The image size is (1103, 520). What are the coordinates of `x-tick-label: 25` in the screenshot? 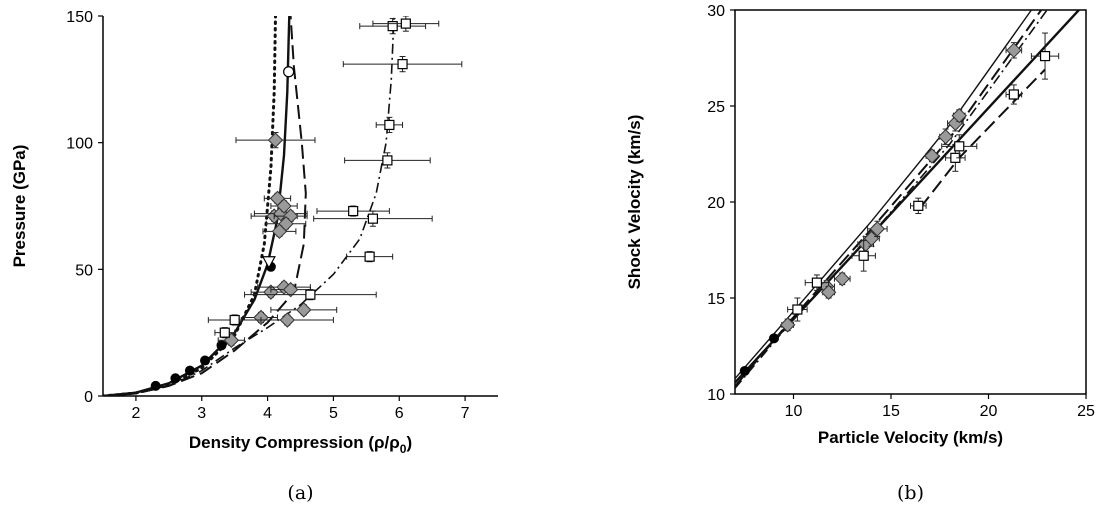 It's located at (1086, 411).